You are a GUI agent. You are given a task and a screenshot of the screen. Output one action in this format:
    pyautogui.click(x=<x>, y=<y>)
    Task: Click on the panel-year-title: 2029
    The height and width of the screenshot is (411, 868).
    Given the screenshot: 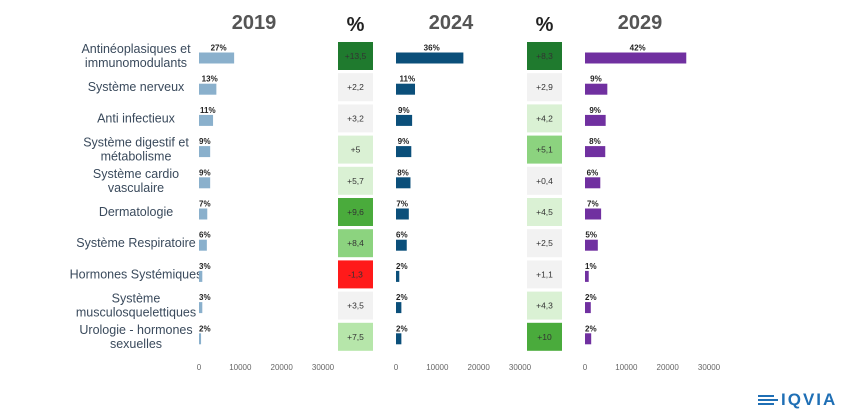 What is the action you would take?
    pyautogui.click(x=640, y=23)
    